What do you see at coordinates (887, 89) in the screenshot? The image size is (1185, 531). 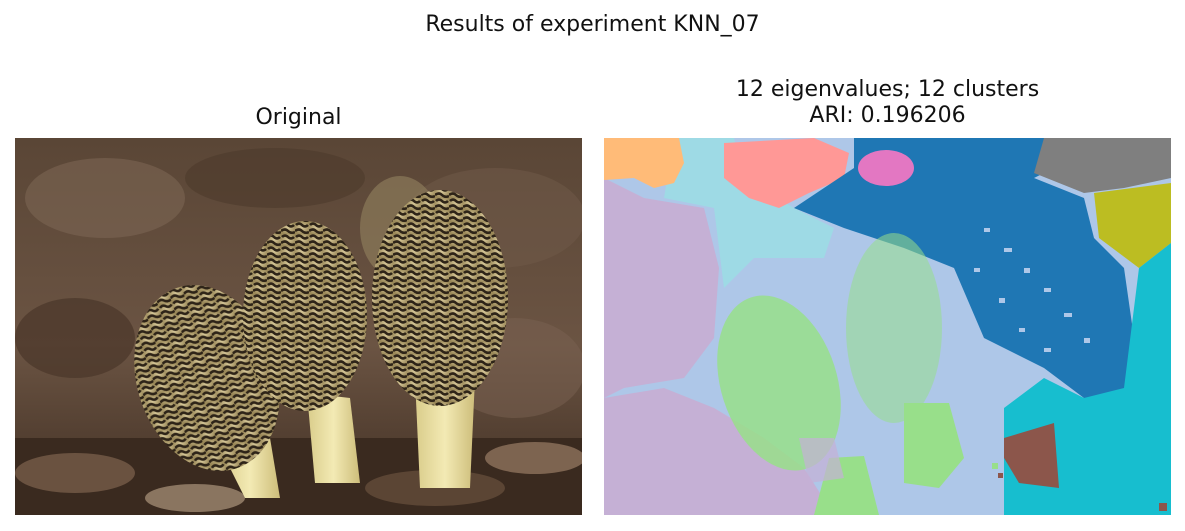 I see `right-panel-title-line1: 12 eigenvalues; 12 clusters` at bounding box center [887, 89].